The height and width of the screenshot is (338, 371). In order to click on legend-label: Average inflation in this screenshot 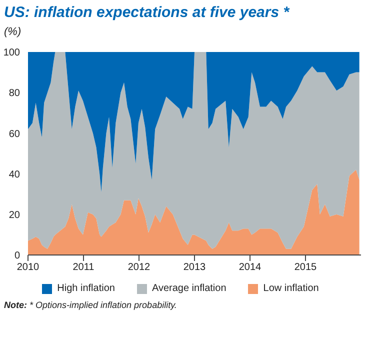, I will do `click(189, 288)`.